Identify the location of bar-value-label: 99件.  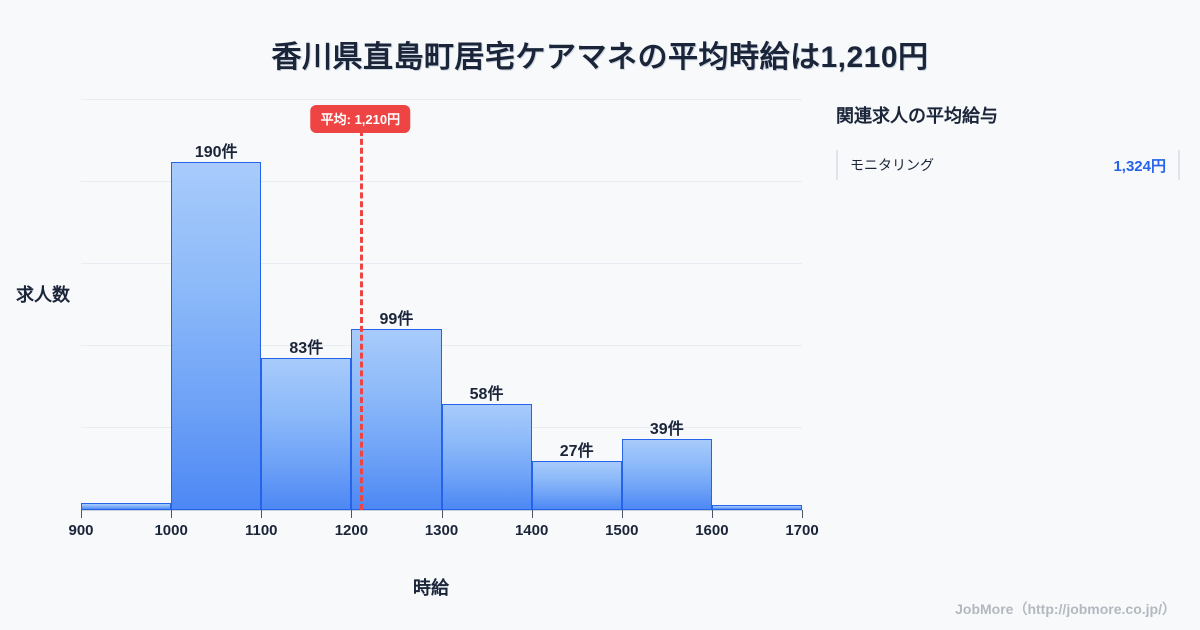
(396, 319).